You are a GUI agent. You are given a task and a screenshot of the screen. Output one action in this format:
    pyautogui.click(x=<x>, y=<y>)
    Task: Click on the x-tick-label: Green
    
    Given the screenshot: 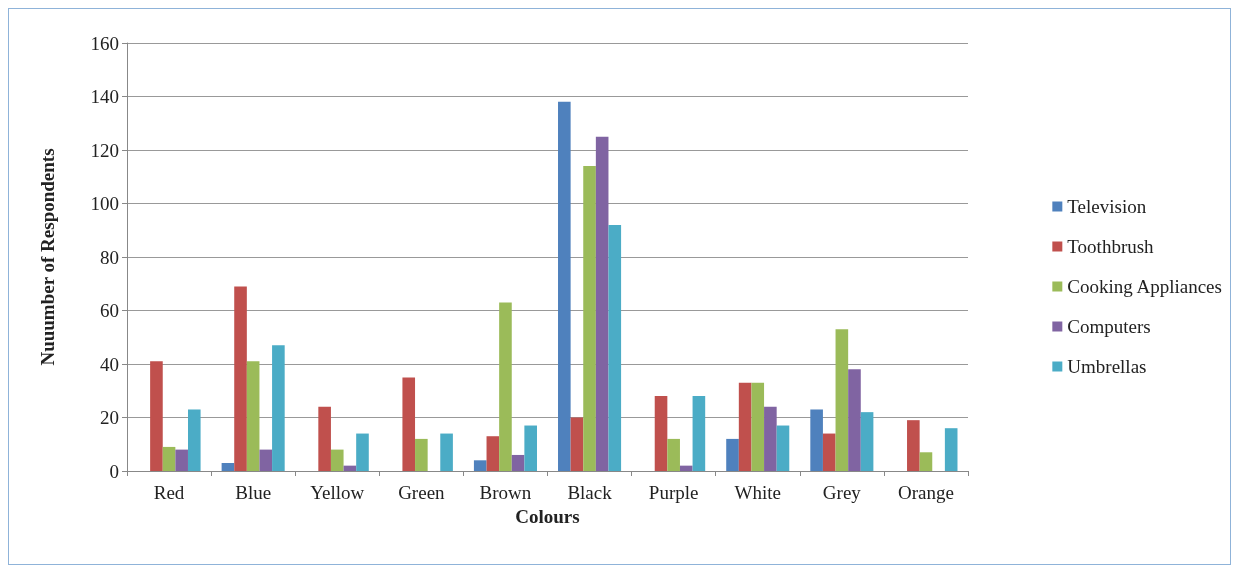 What is the action you would take?
    pyautogui.click(x=422, y=492)
    